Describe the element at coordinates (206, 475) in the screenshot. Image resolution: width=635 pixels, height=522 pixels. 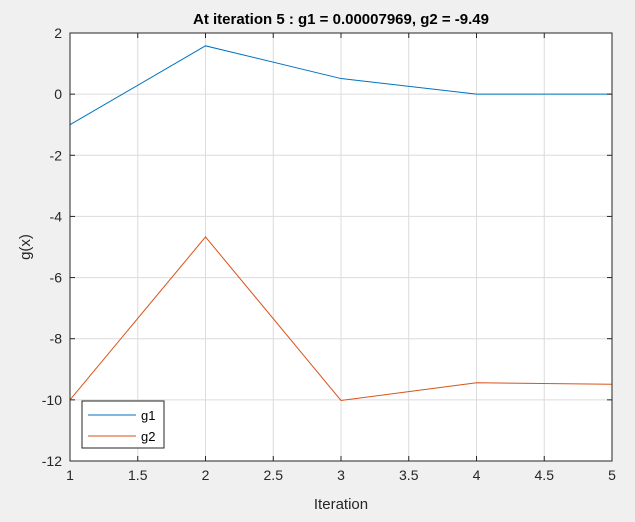
I see `x-tick-label: 2` at that location.